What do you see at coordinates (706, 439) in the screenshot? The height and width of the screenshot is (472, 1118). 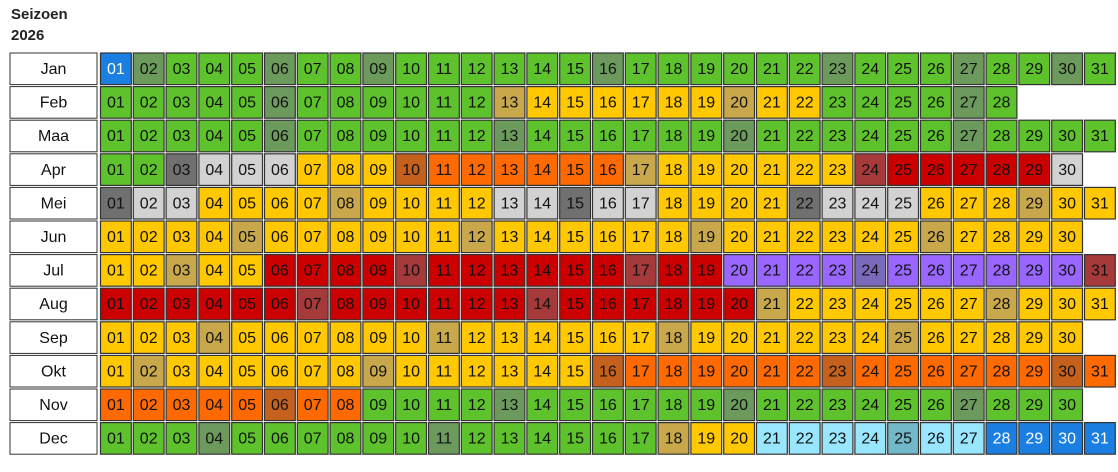 I see `day-label: 19` at bounding box center [706, 439].